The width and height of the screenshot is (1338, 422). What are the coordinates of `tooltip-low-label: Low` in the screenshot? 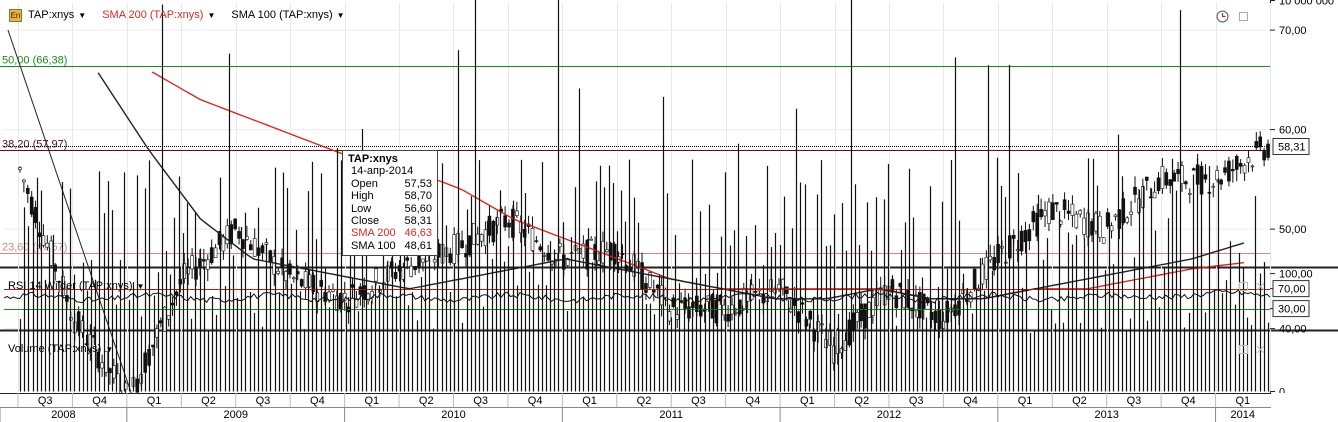 It's located at (361, 208).